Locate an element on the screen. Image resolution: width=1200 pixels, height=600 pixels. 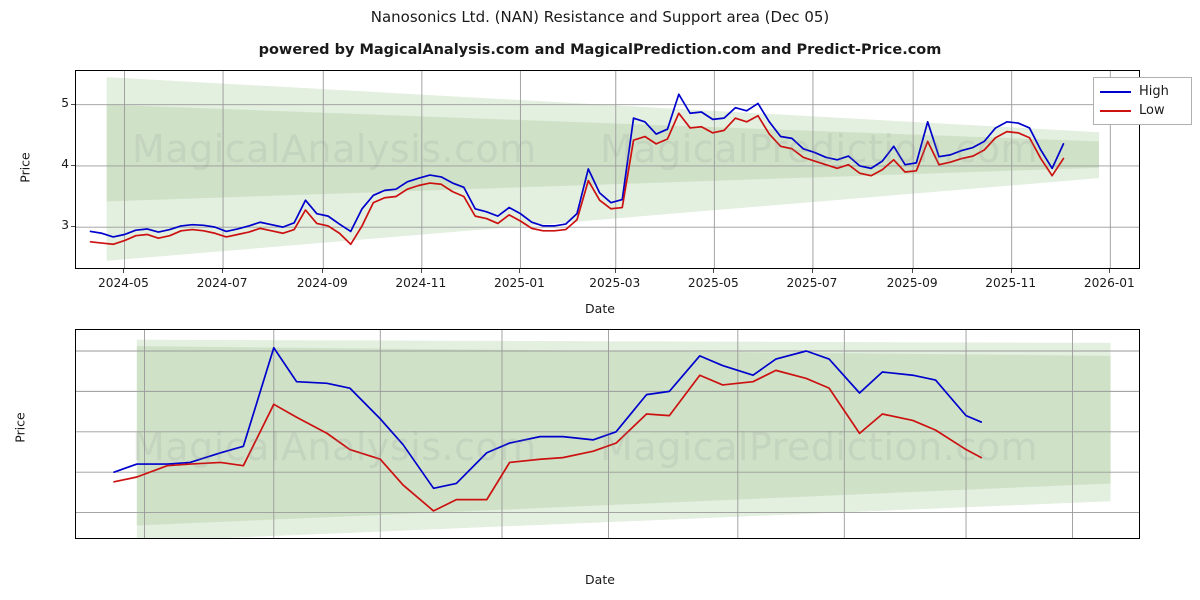
bottom-chart-ylabel: Price is located at coordinates (20, 427).